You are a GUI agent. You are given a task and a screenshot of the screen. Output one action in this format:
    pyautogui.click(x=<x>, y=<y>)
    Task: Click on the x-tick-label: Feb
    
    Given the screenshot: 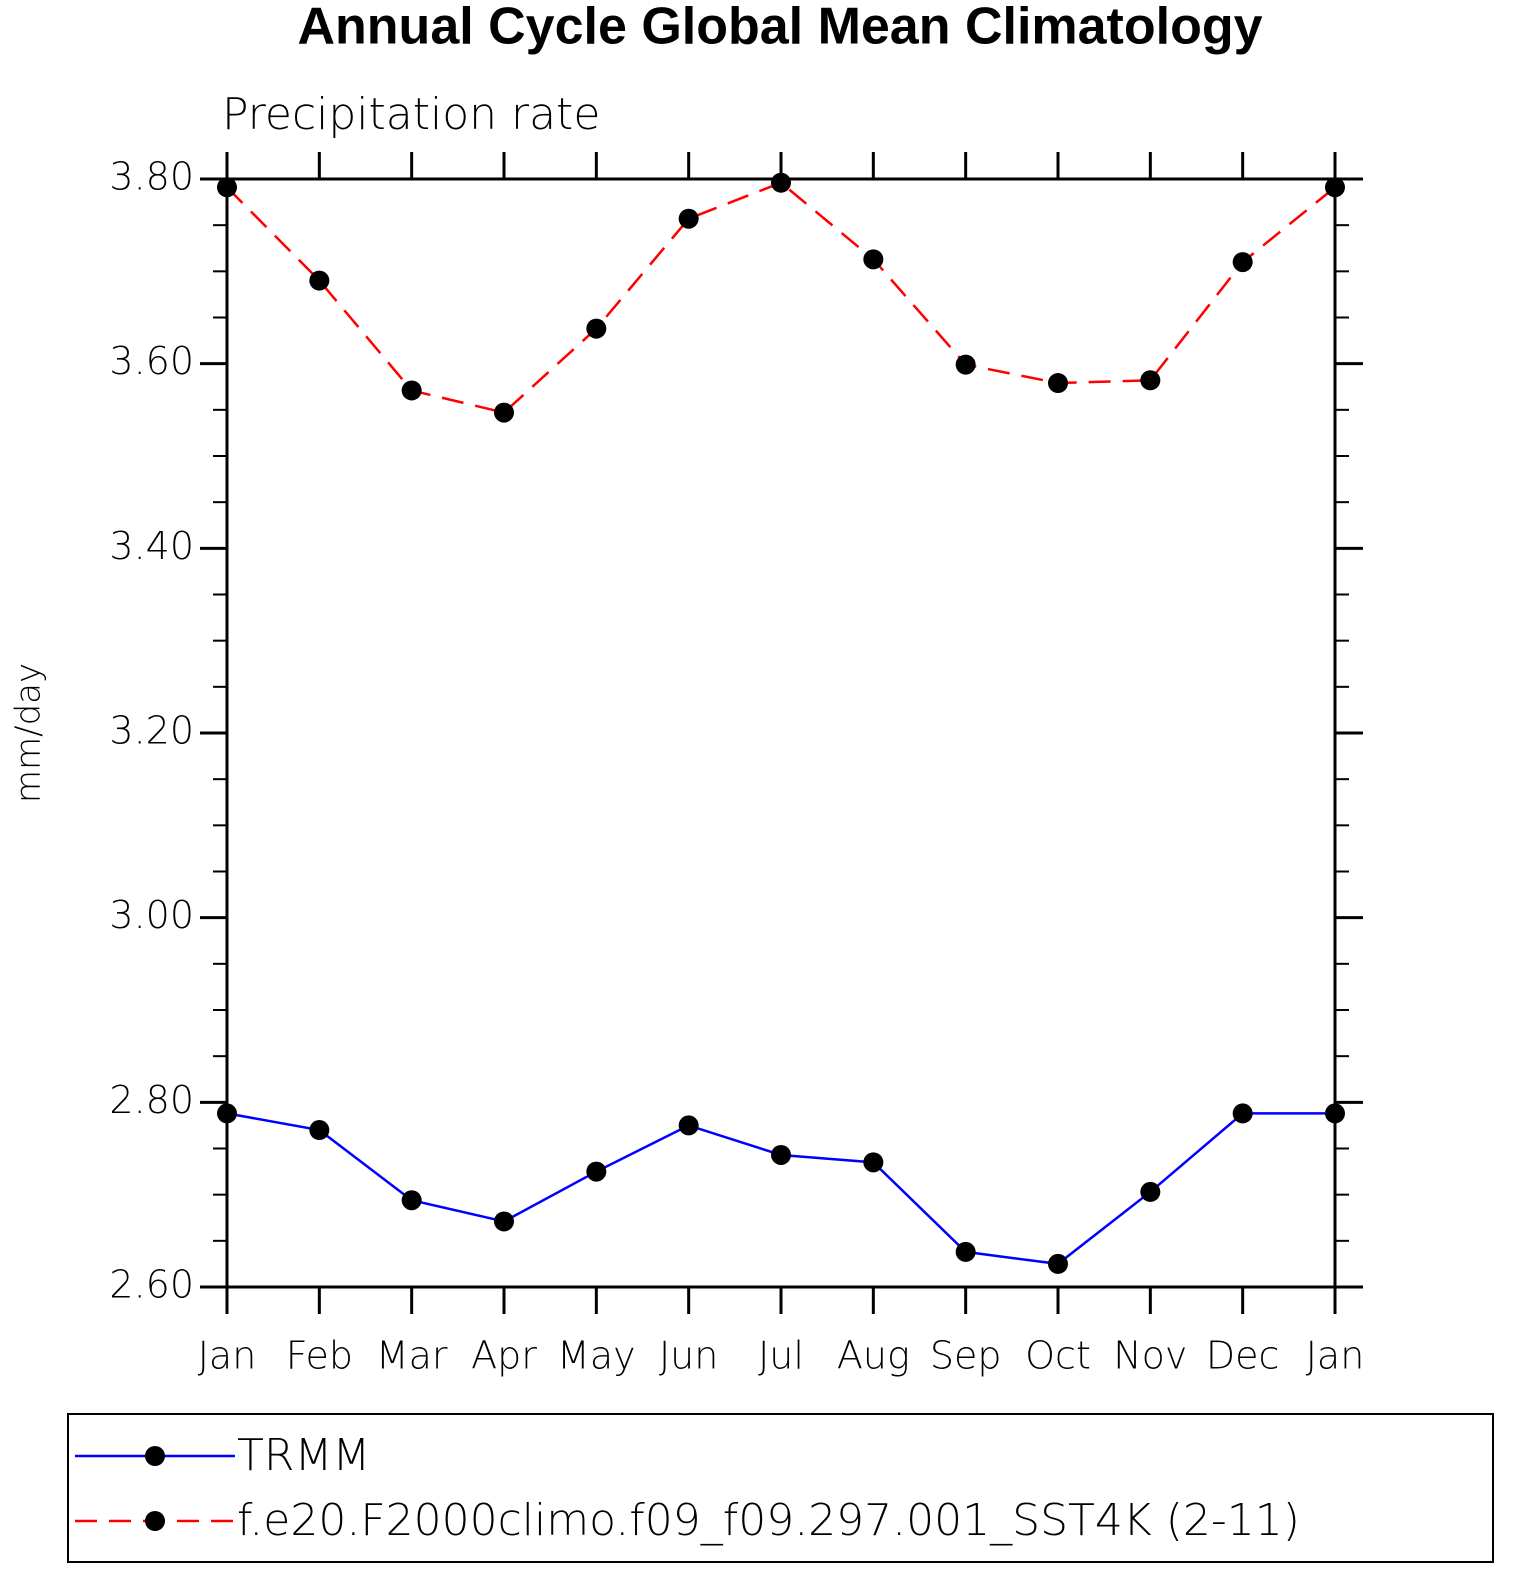 What is the action you would take?
    pyautogui.click(x=319, y=1356)
    